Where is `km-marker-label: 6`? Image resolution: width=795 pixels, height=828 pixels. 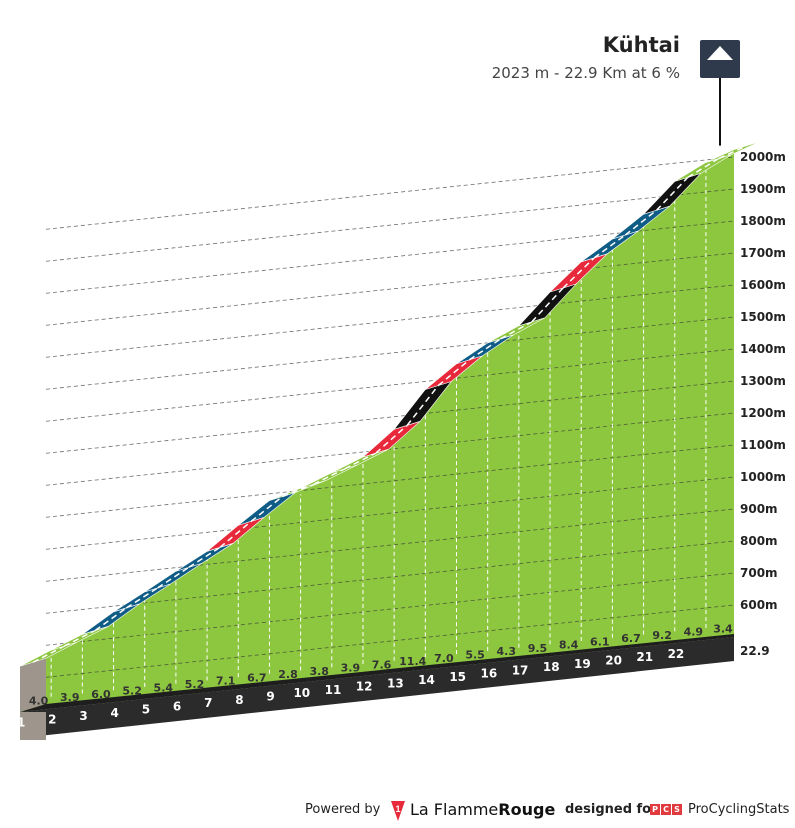 km-marker-label: 6 is located at coordinates (177, 706).